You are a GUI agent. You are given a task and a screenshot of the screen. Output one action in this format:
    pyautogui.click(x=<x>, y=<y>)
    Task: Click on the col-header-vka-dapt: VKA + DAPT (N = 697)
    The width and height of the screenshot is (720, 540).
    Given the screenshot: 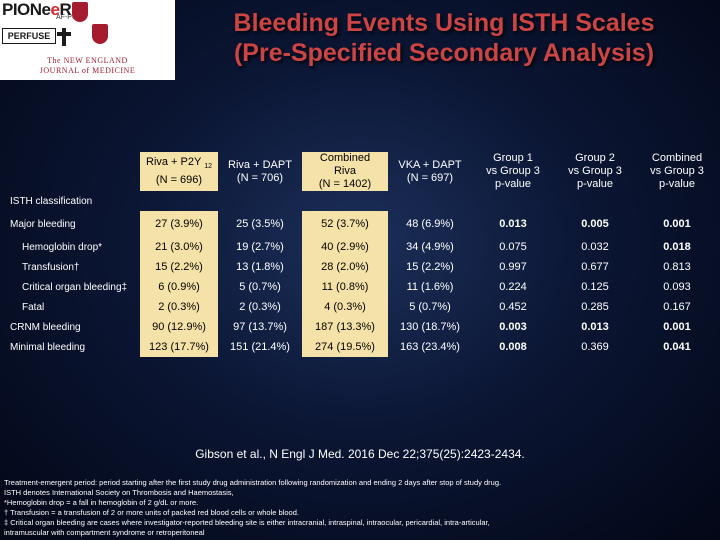 What is the action you would take?
    pyautogui.click(x=430, y=171)
    